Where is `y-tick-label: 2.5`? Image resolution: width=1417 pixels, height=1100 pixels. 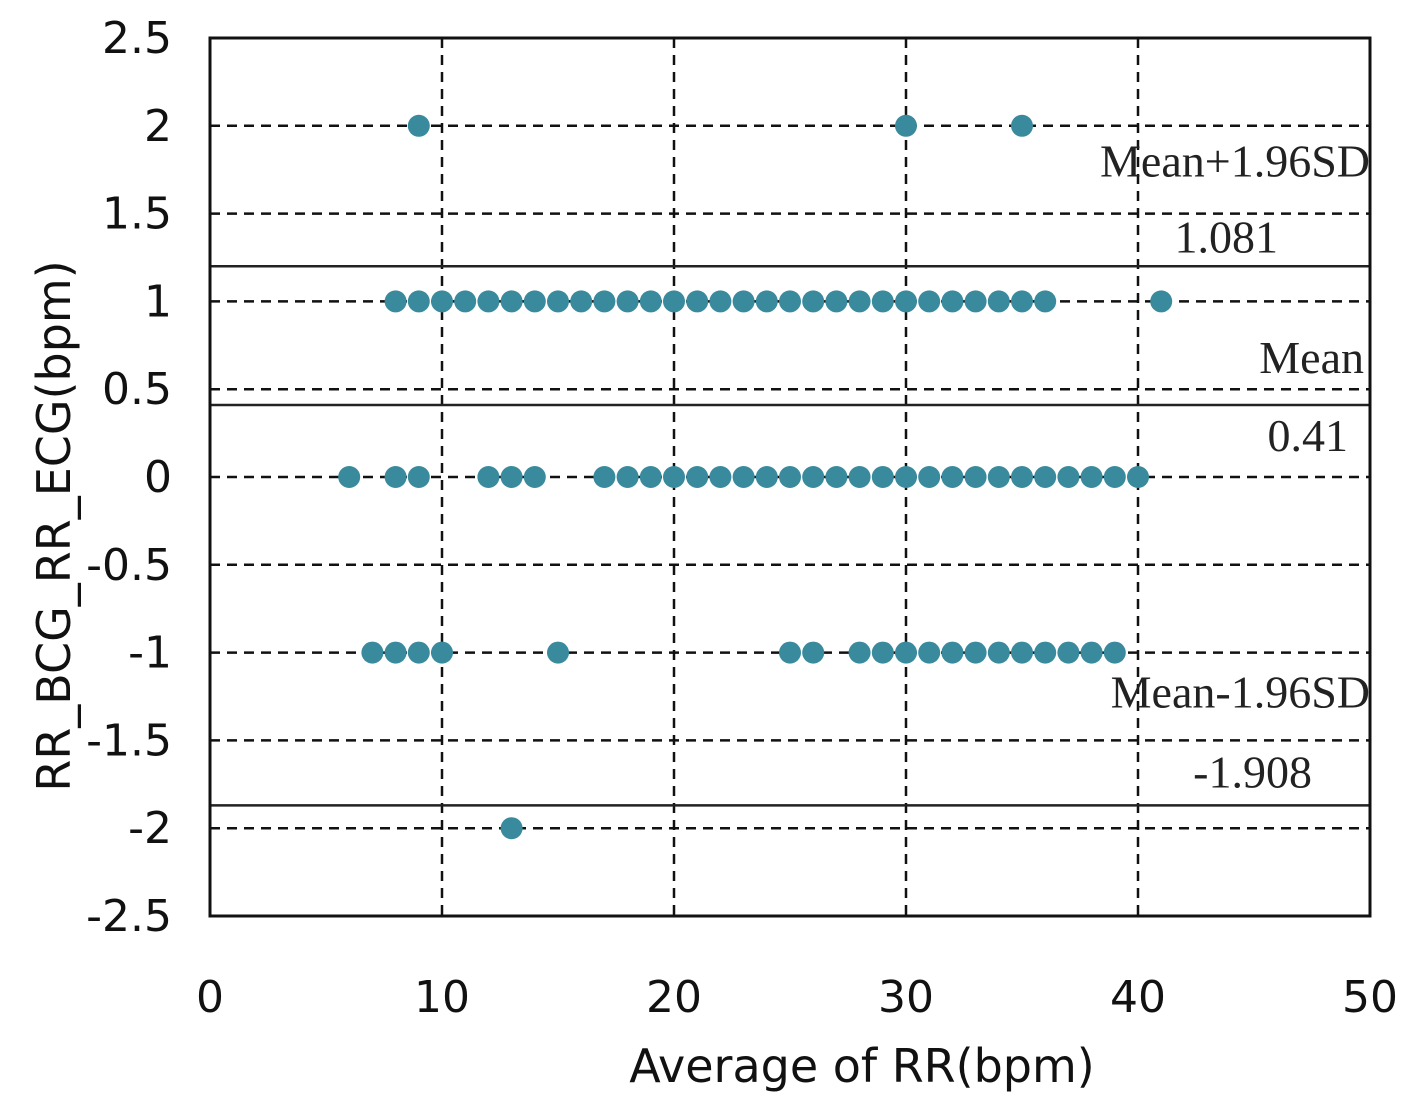
y-tick-label: 2.5 is located at coordinates (137, 38).